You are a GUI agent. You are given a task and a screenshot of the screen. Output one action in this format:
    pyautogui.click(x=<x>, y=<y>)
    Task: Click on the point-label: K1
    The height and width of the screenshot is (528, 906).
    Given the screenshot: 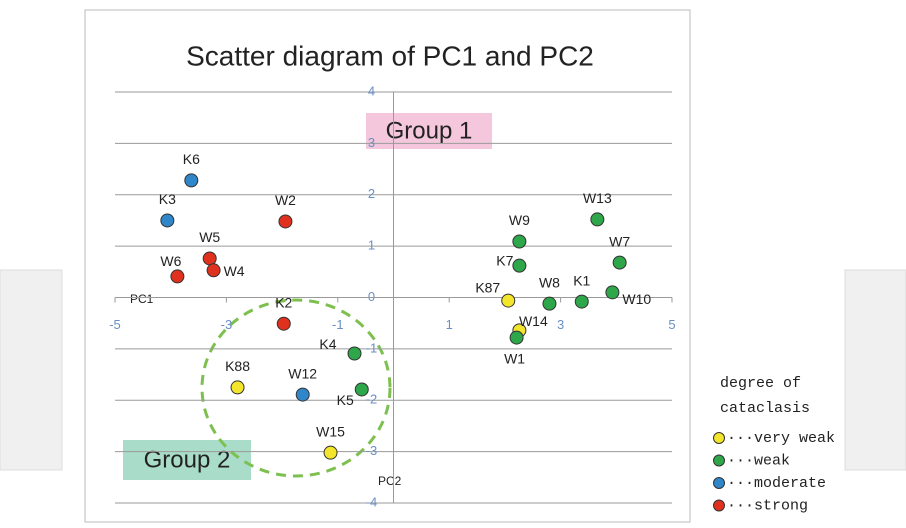 What is the action you would take?
    pyautogui.click(x=581, y=280)
    